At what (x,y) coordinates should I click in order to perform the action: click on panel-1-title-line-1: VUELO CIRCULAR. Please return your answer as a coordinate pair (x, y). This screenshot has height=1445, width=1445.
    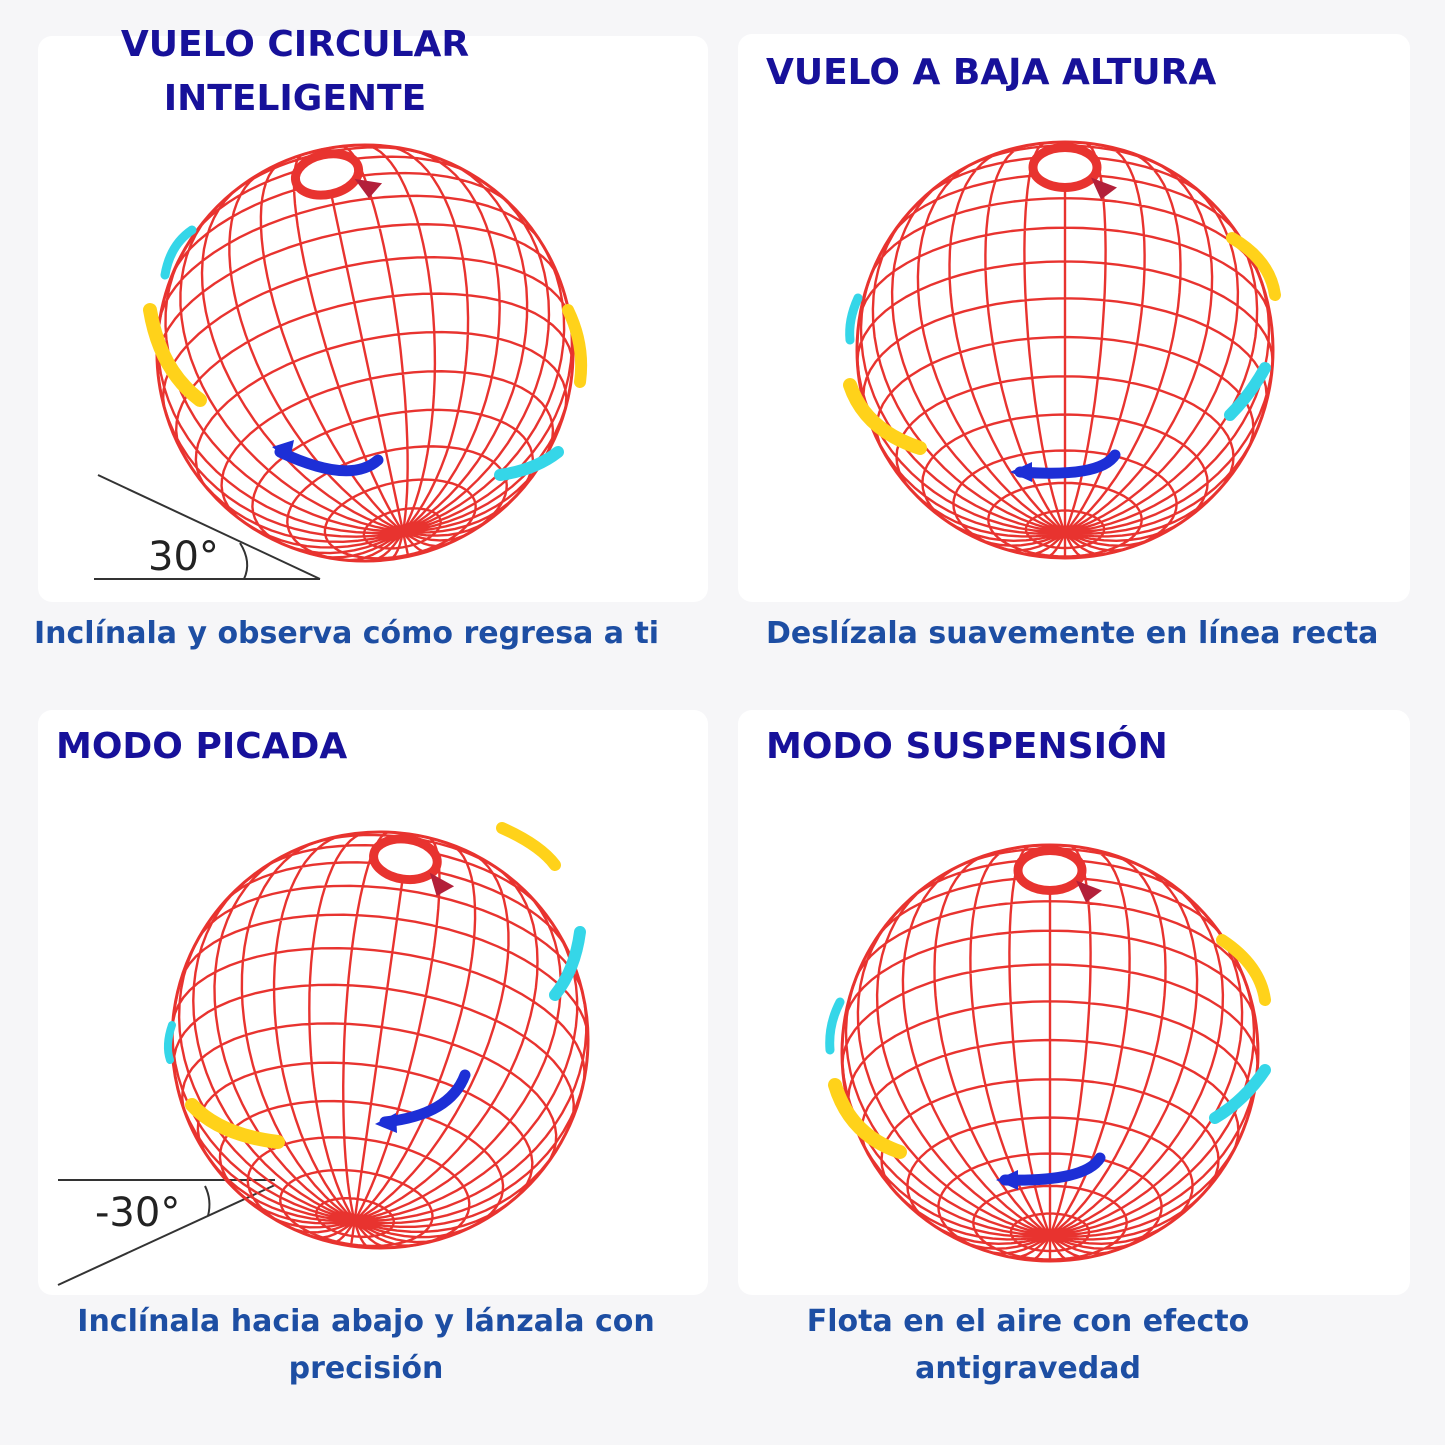
    Looking at the image, I should click on (295, 44).